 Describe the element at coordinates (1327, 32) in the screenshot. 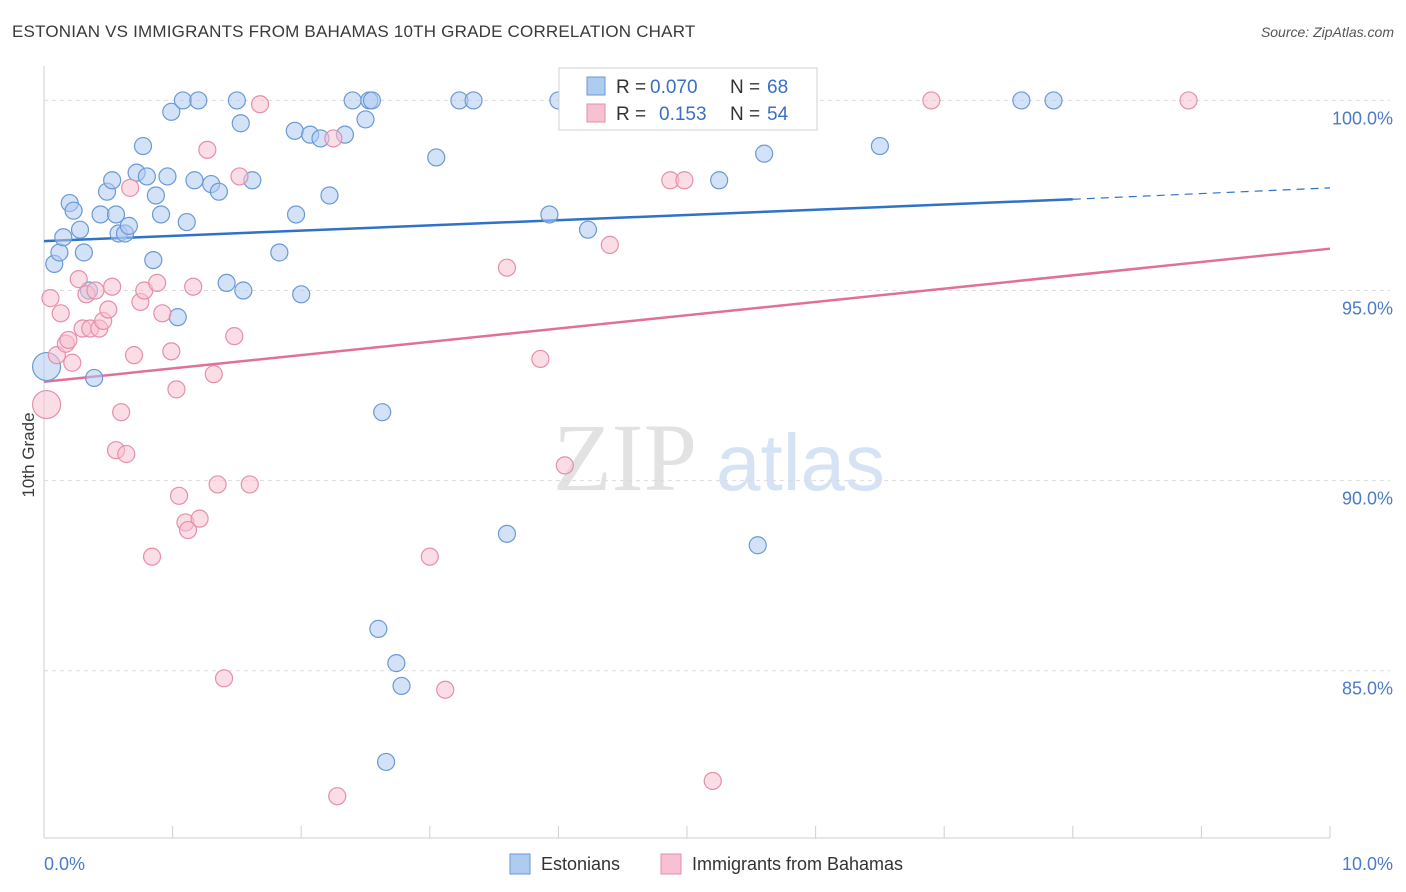

I see `source-label: Source: ZipAtlas.com` at that location.